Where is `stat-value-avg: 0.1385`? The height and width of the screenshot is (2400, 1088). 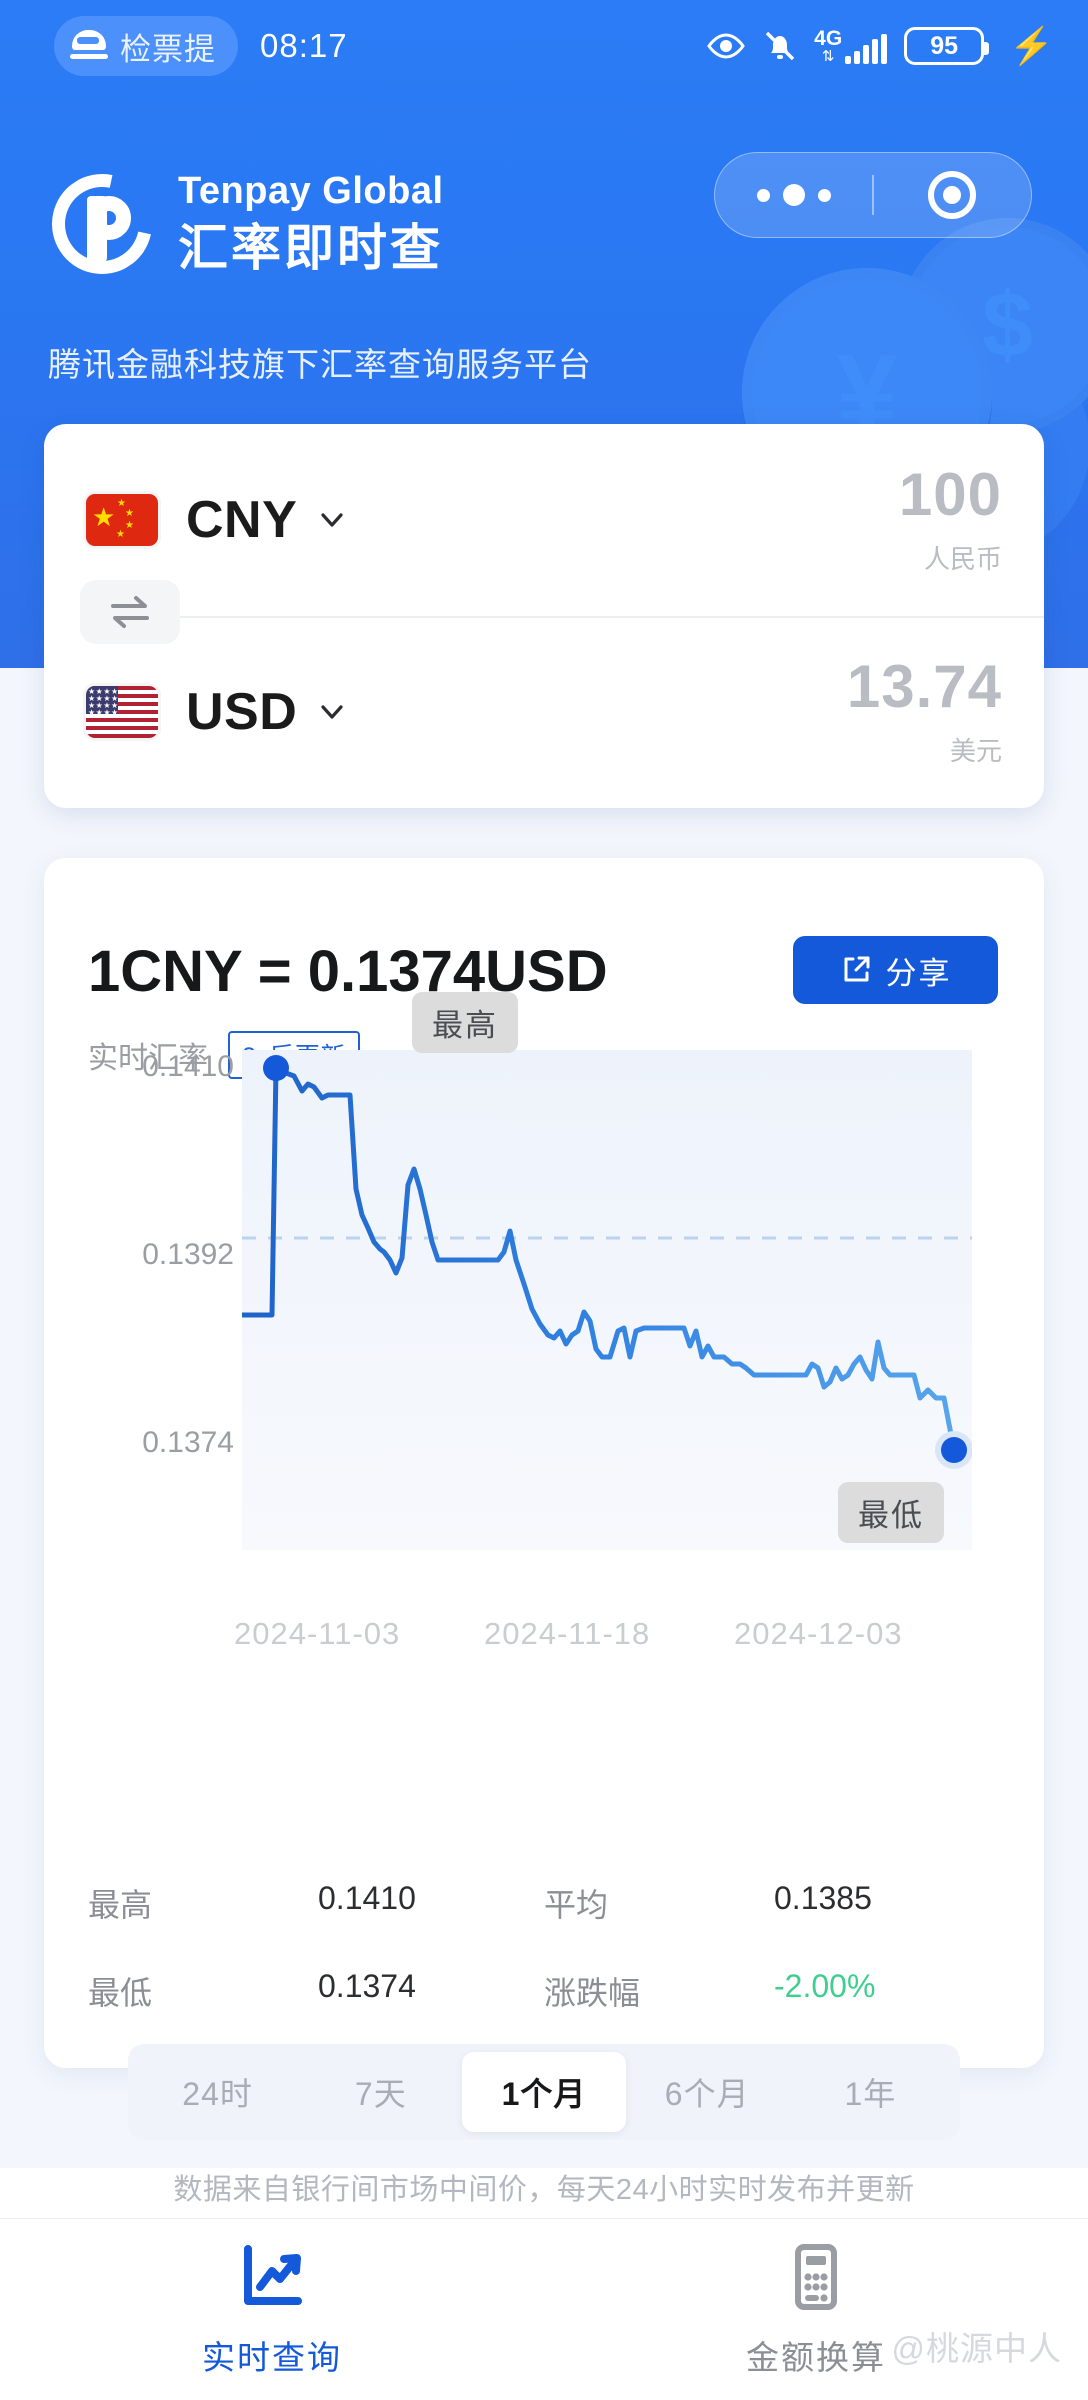 stat-value-avg: 0.1385 is located at coordinates (823, 1898).